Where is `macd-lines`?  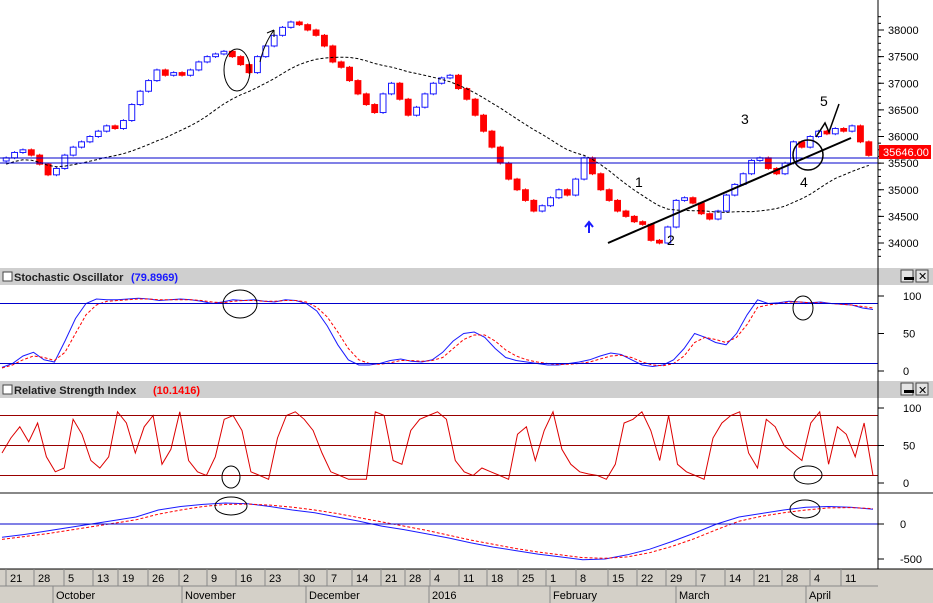 macd-lines is located at coordinates (439, 531).